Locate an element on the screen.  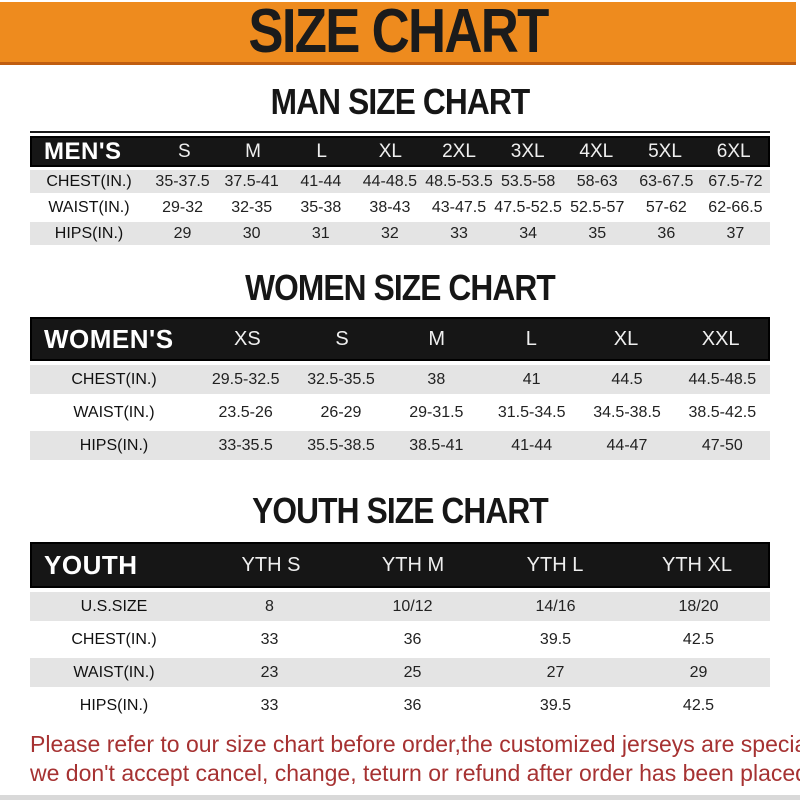
size-value-cell: 35 is located at coordinates (597, 233).